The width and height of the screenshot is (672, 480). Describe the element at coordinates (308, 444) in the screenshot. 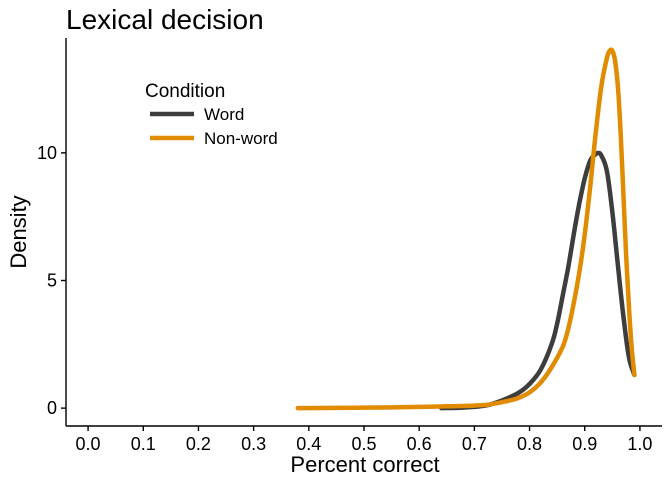

I see `x-tick-label: 0.4` at that location.